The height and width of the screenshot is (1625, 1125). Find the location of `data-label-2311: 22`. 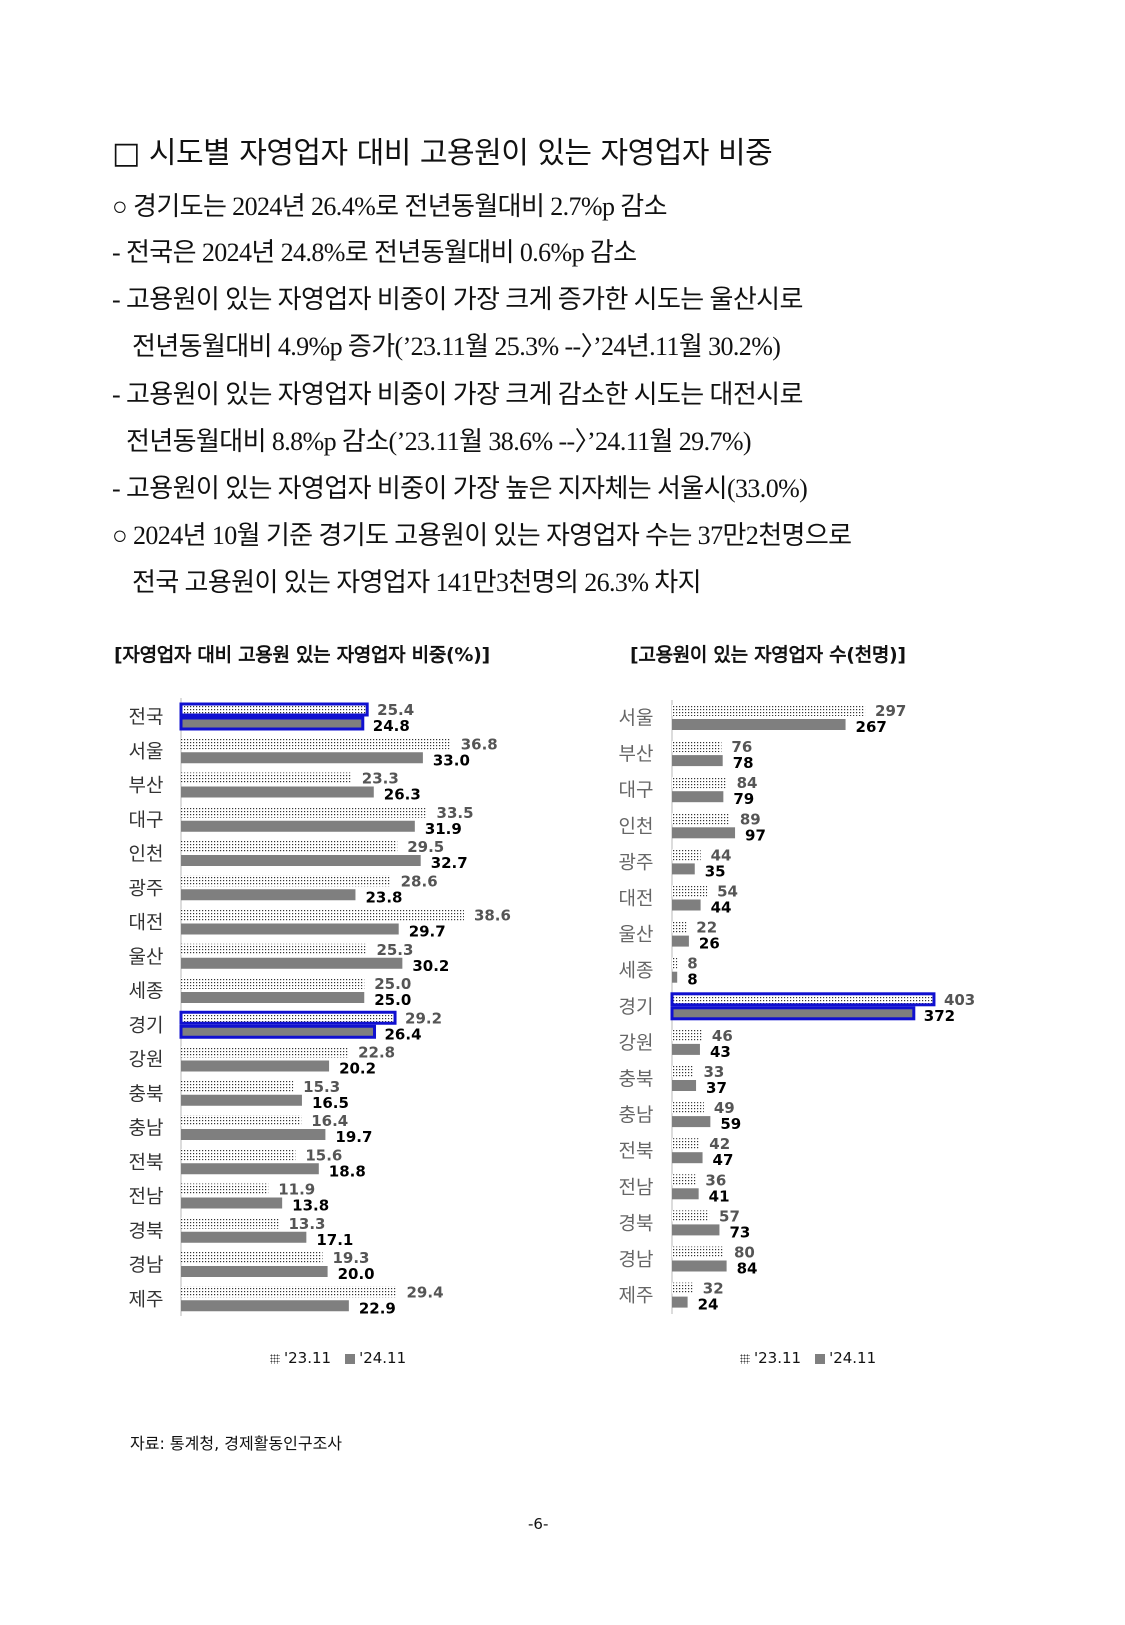

data-label-2311: 22 is located at coordinates (706, 928).